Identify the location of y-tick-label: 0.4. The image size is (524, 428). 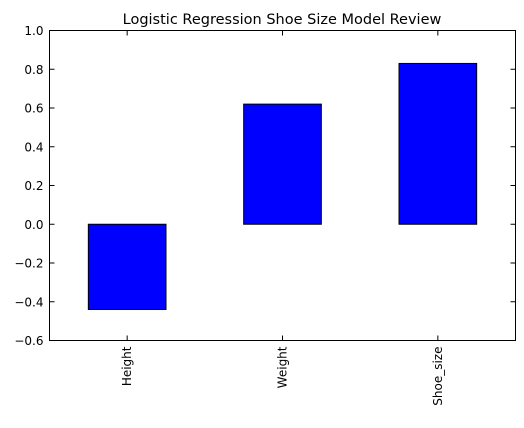
(33, 147).